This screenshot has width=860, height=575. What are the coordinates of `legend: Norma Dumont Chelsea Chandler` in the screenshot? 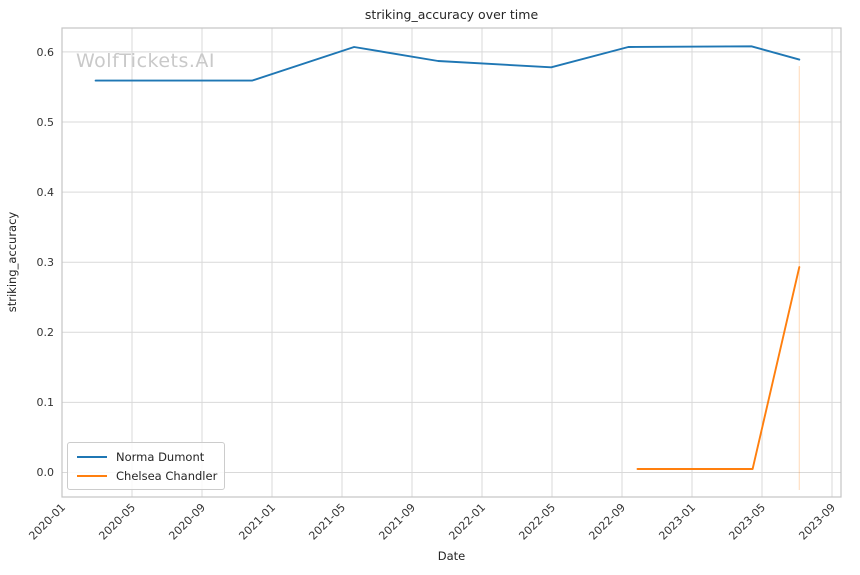 It's located at (146, 466).